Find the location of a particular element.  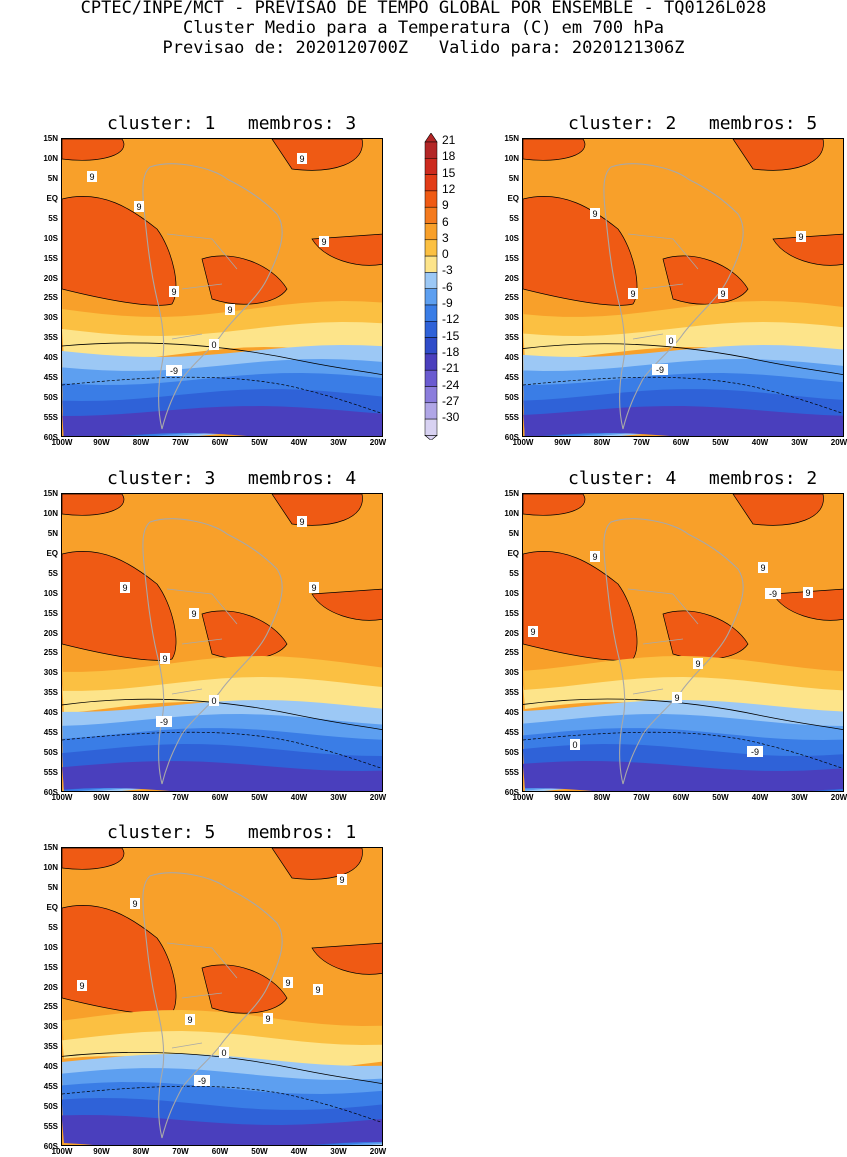

temperature-map: 9 9 9 9 9 9 9 0 -9 is located at coordinates (222, 996).